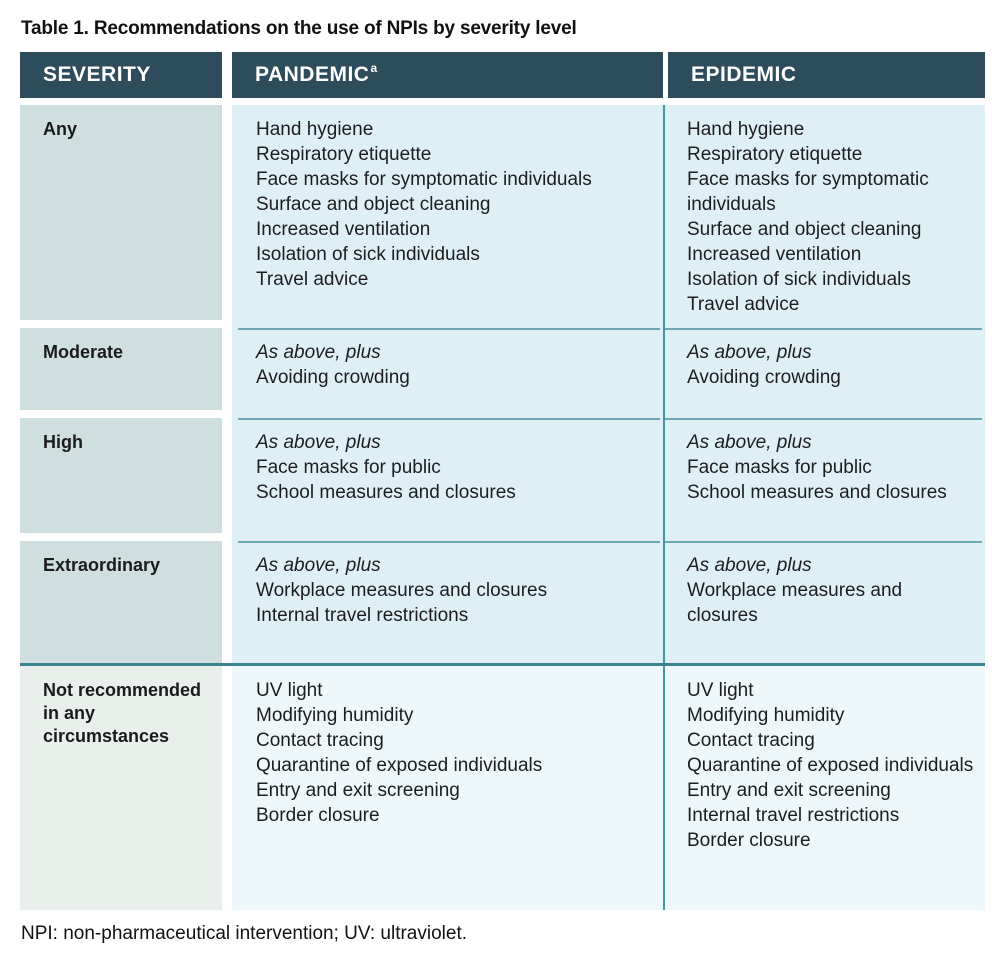 Image resolution: width=1000 pixels, height=960 pixels. What do you see at coordinates (312, 74) in the screenshot?
I see `column-header-pandemic-label: PANDEMIC` at bounding box center [312, 74].